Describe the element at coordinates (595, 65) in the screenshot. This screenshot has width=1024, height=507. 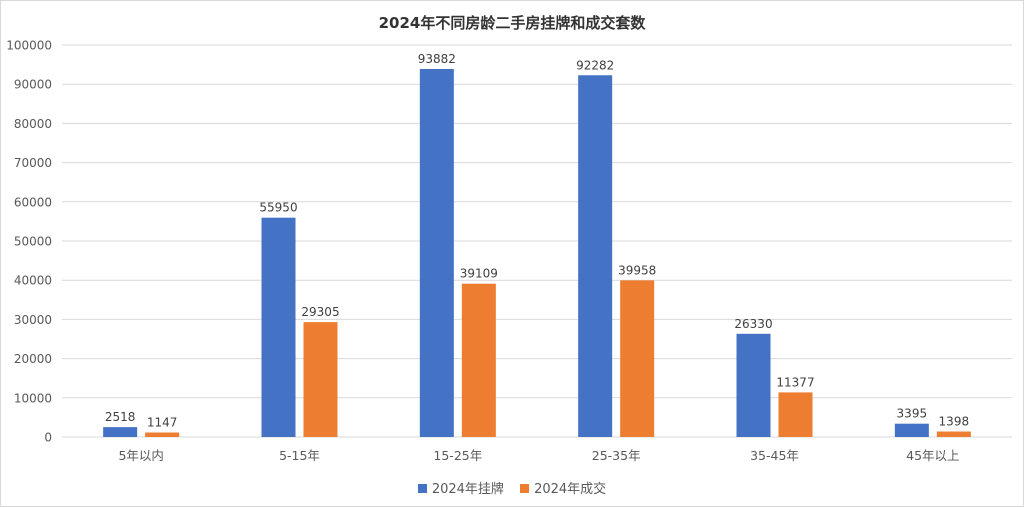
I see `data-label: 92282` at that location.